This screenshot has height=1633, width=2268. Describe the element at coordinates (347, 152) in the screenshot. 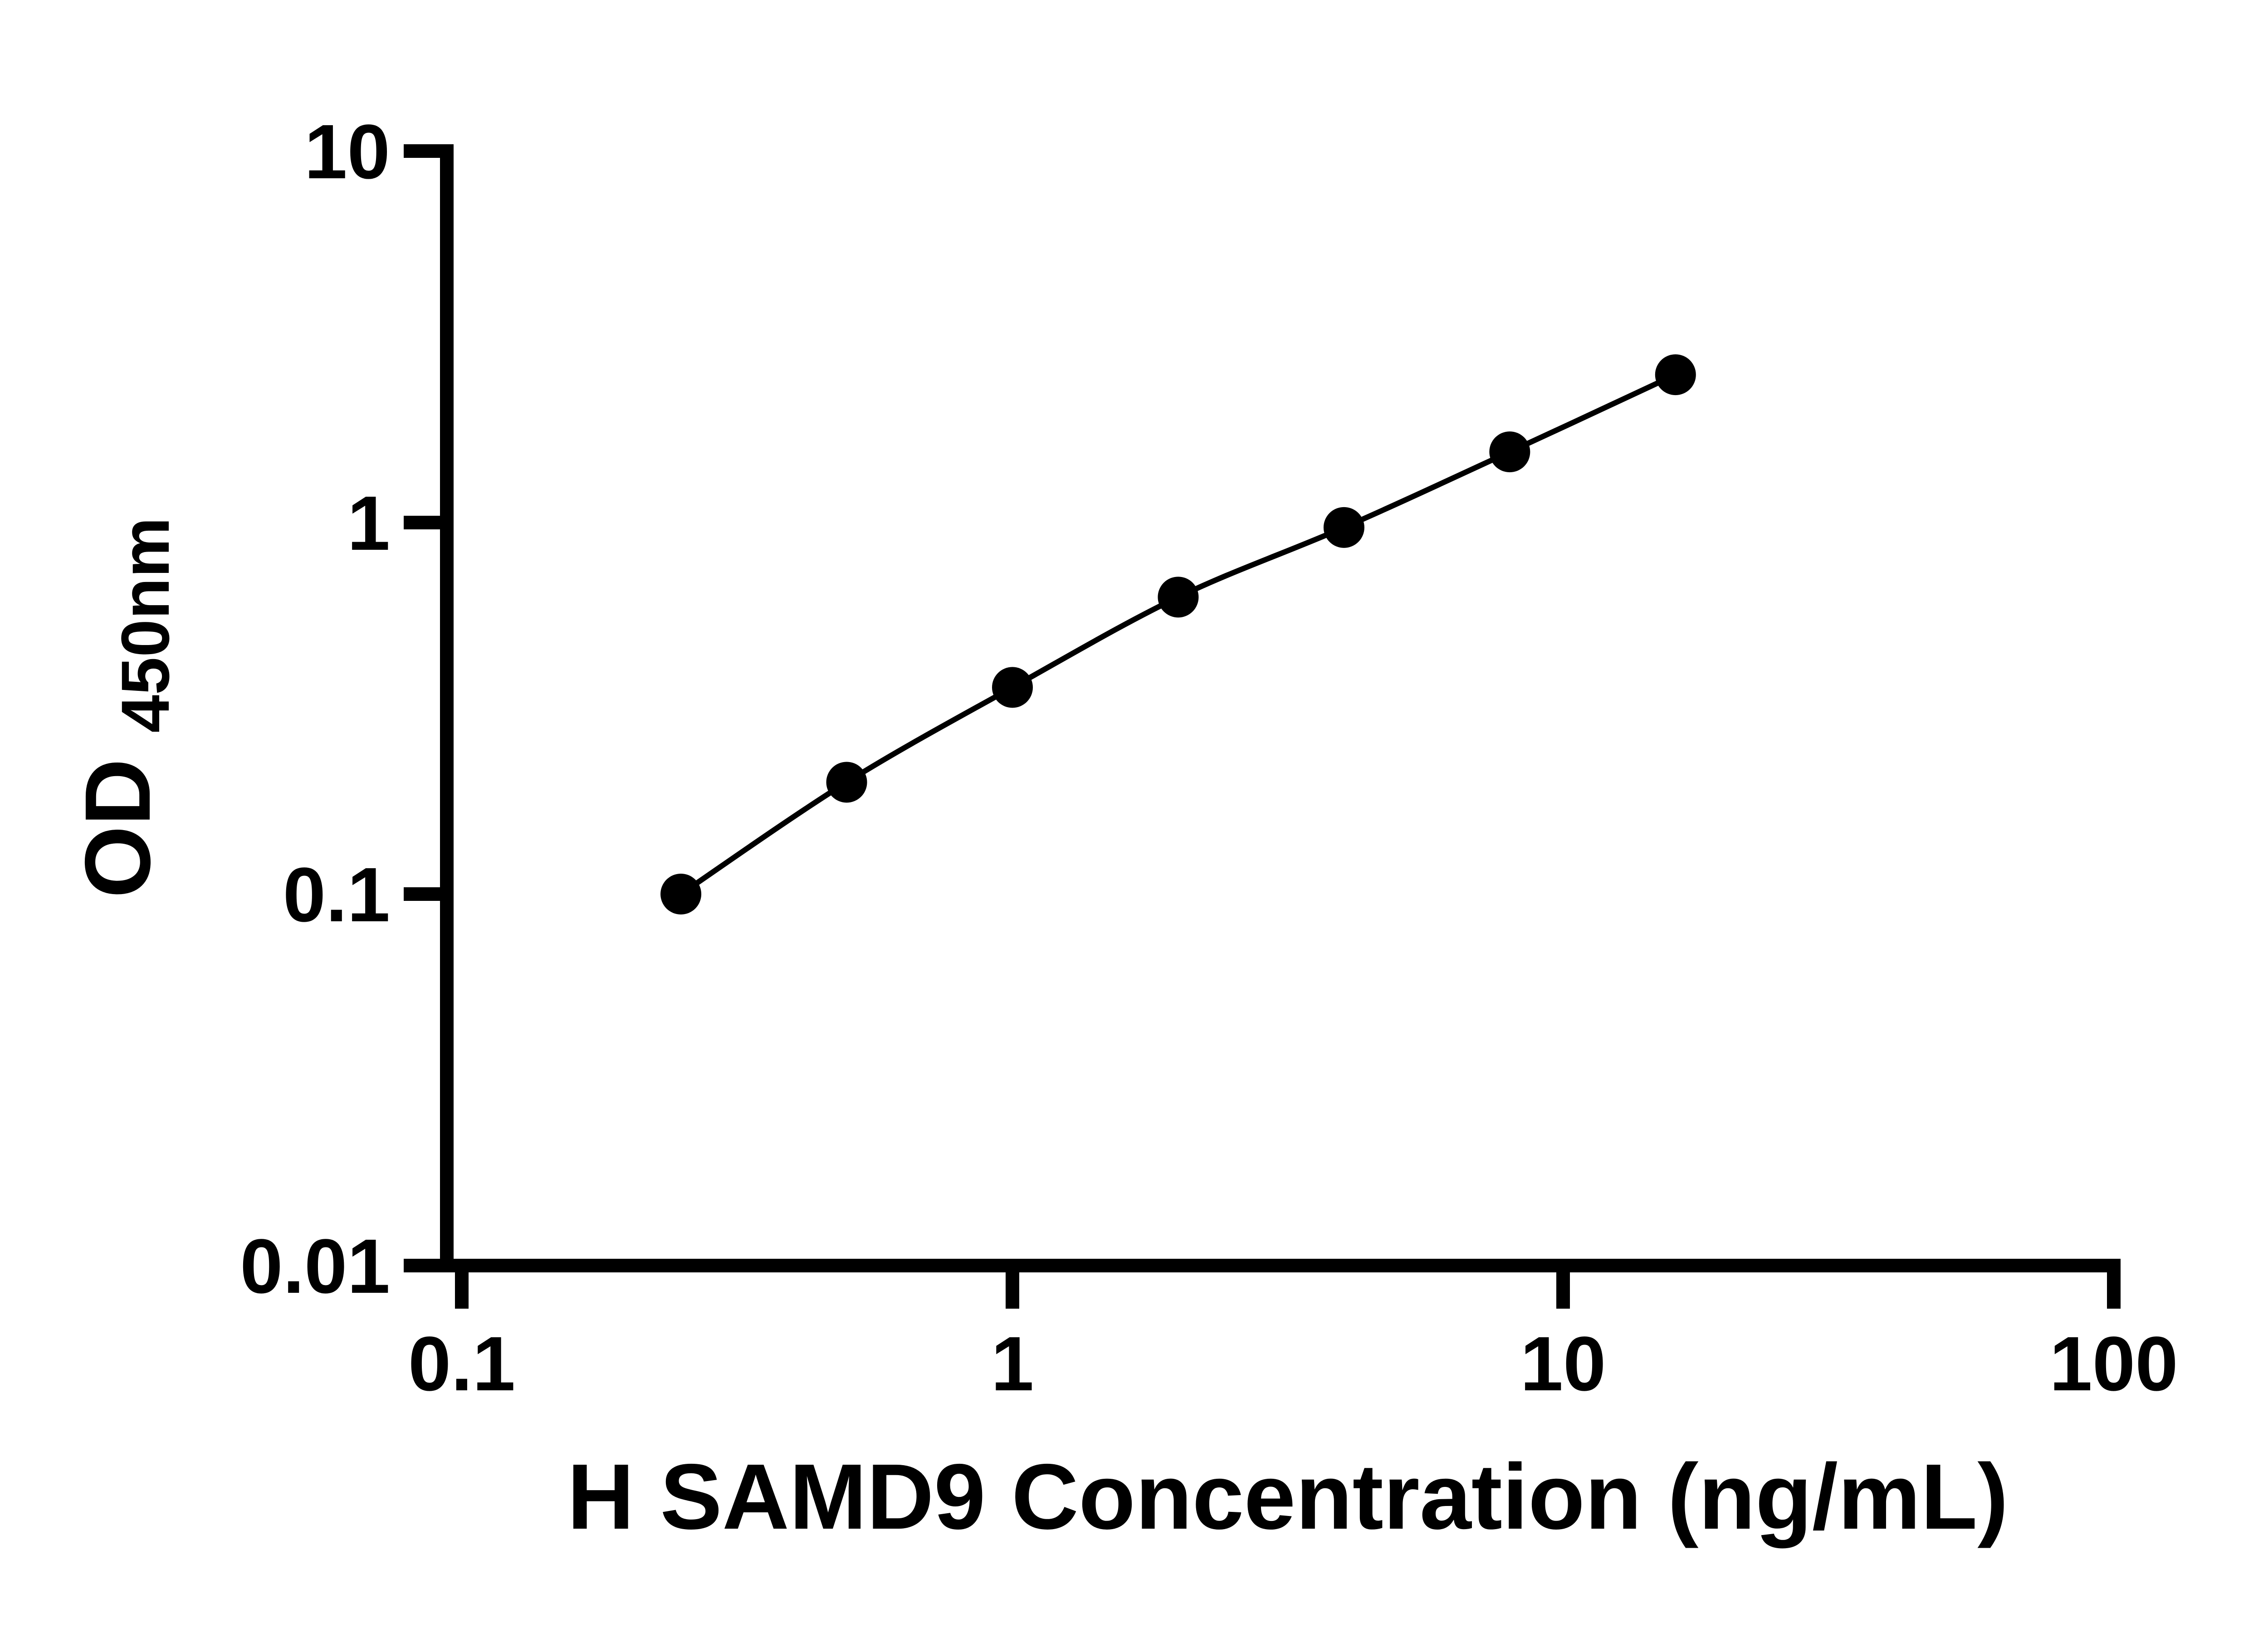

I see `y-tick-label: 10` at that location.